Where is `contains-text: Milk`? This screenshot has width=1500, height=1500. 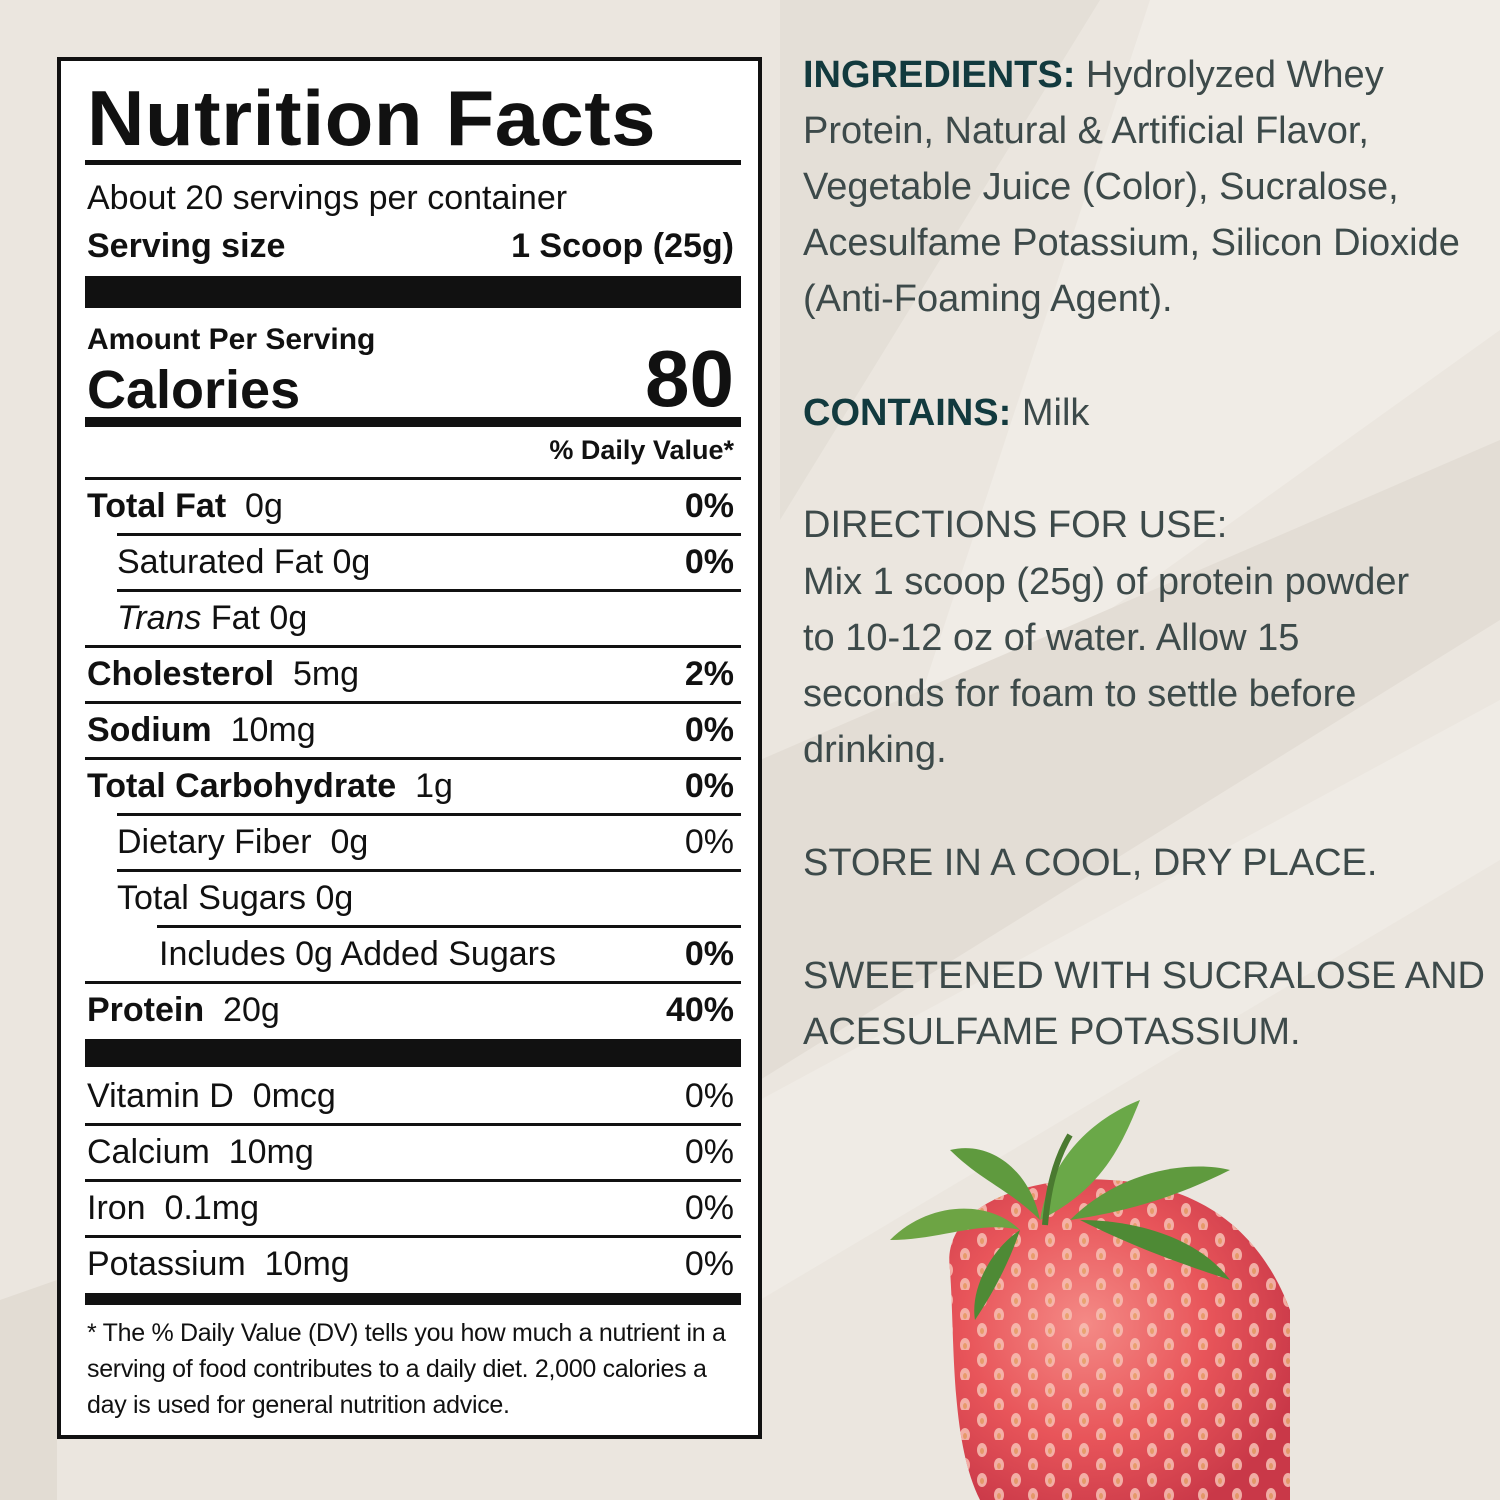 contains-text: Milk is located at coordinates (1055, 413).